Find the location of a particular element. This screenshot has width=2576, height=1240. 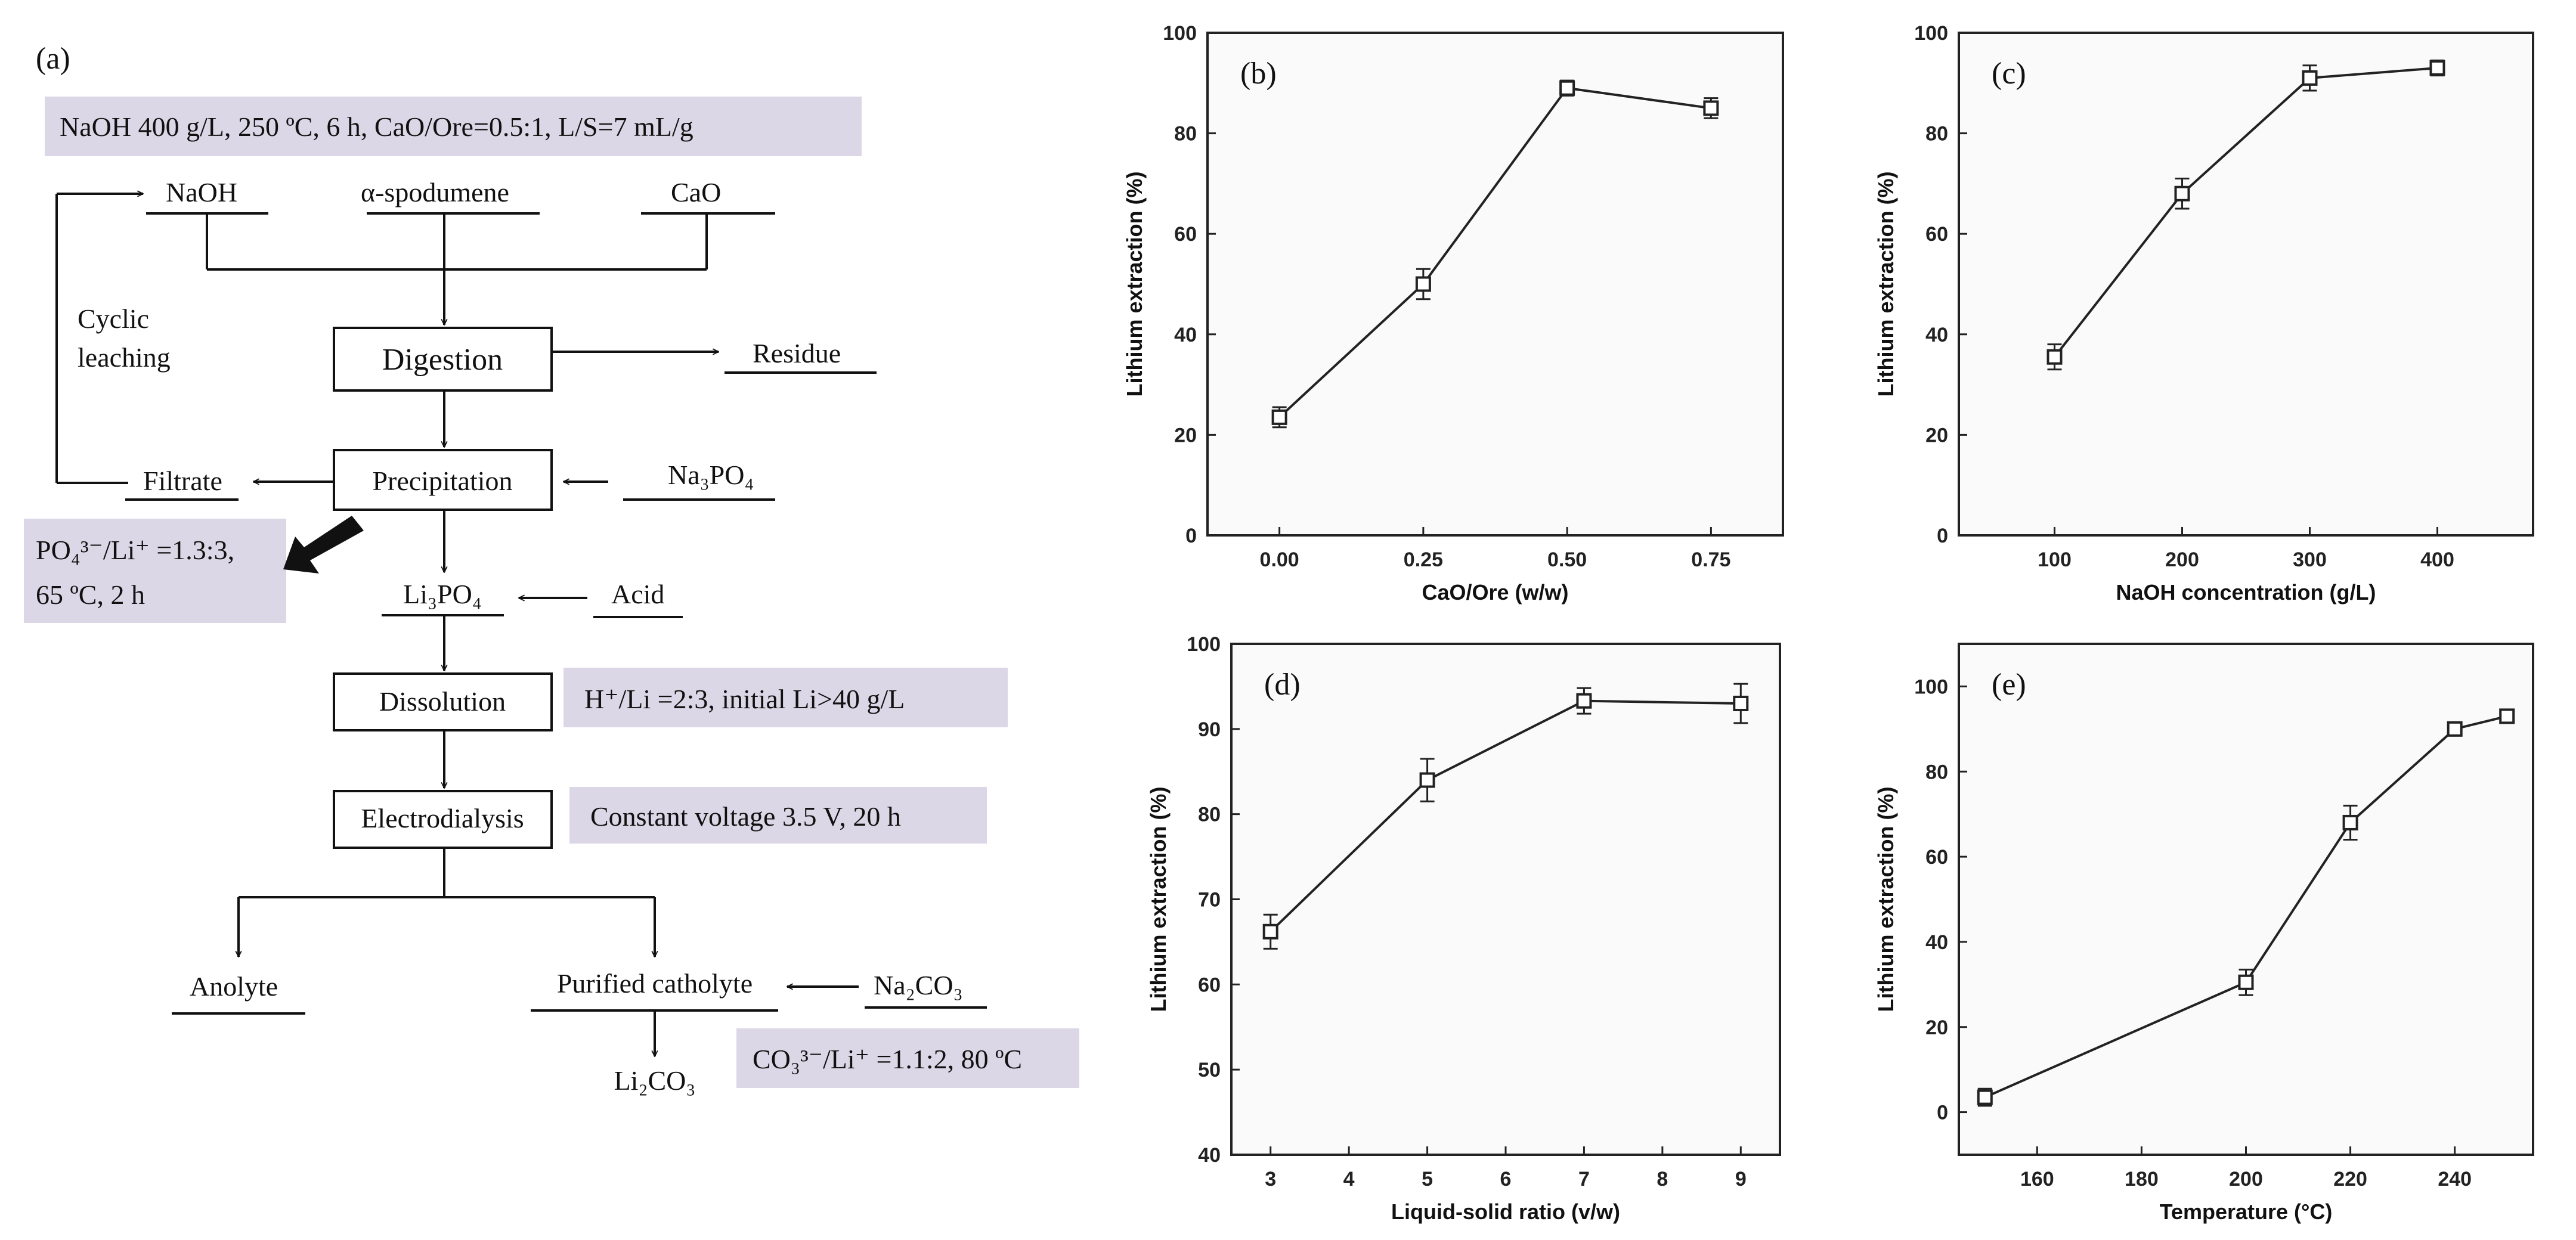

x-tick-label: 160 is located at coordinates (2037, 1179).